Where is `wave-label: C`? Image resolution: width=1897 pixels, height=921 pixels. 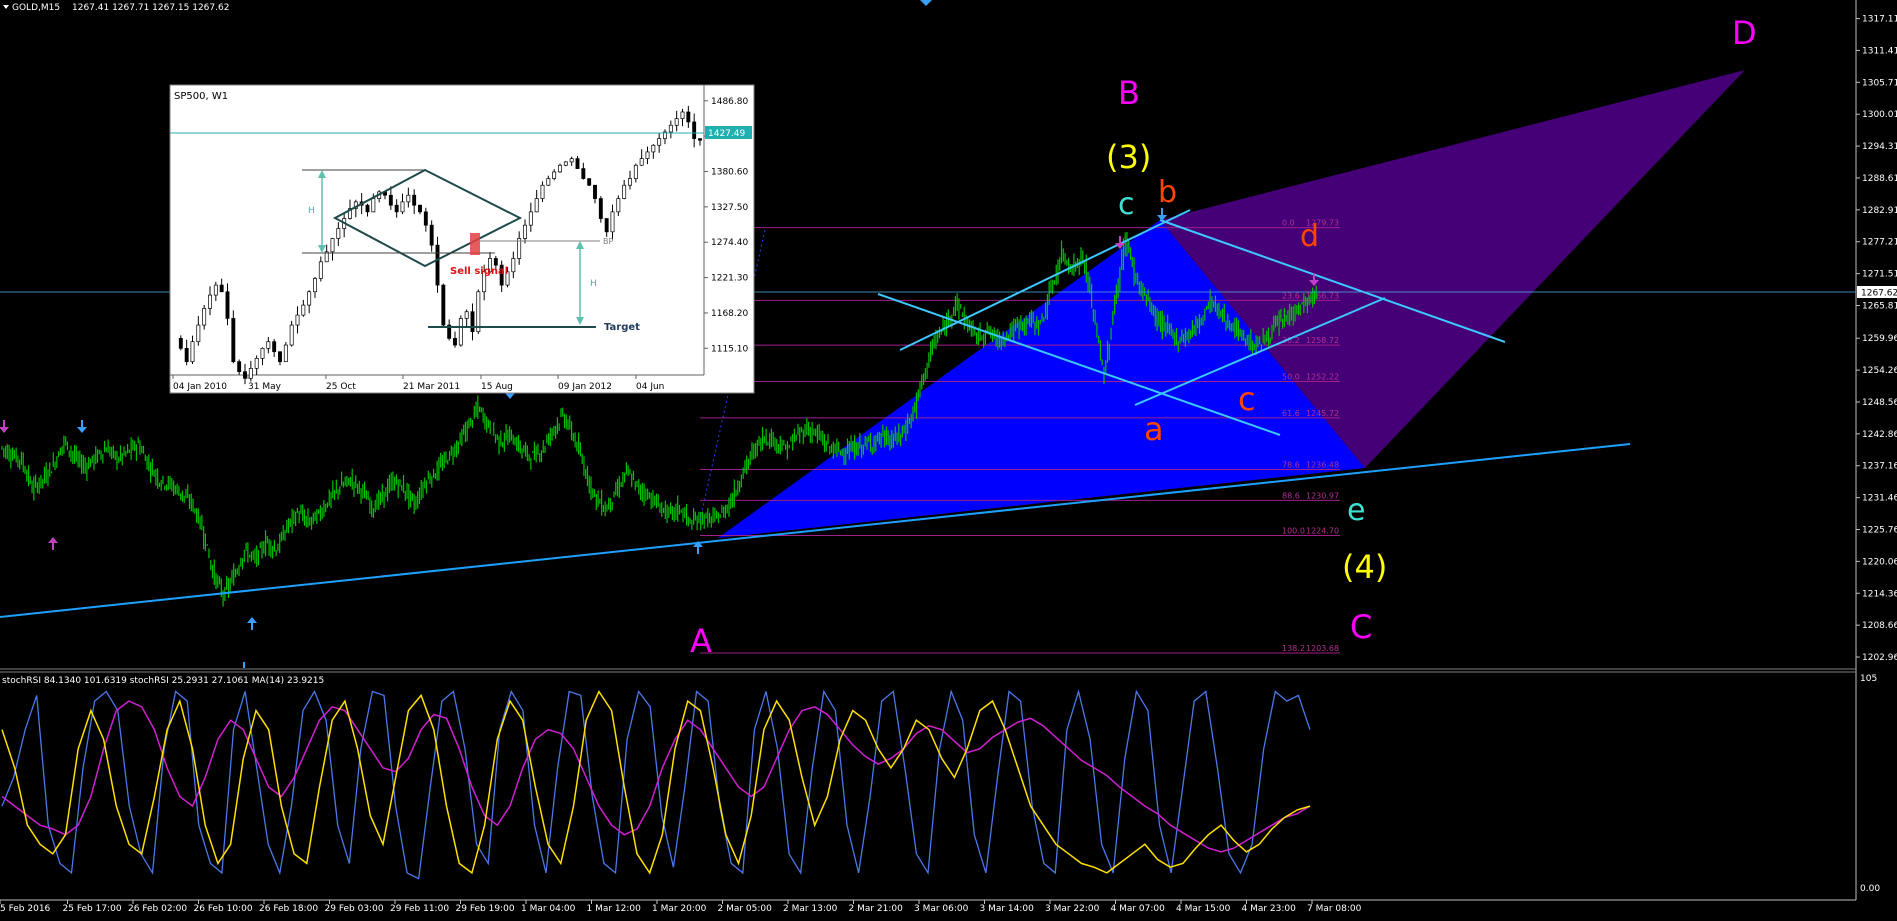
wave-label: C is located at coordinates (1361, 627).